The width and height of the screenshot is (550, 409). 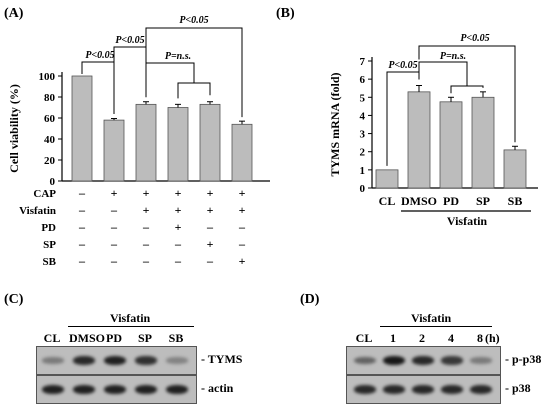 What do you see at coordinates (518, 387) in the screenshot?
I see `blot-row-label: - p38` at bounding box center [518, 387].